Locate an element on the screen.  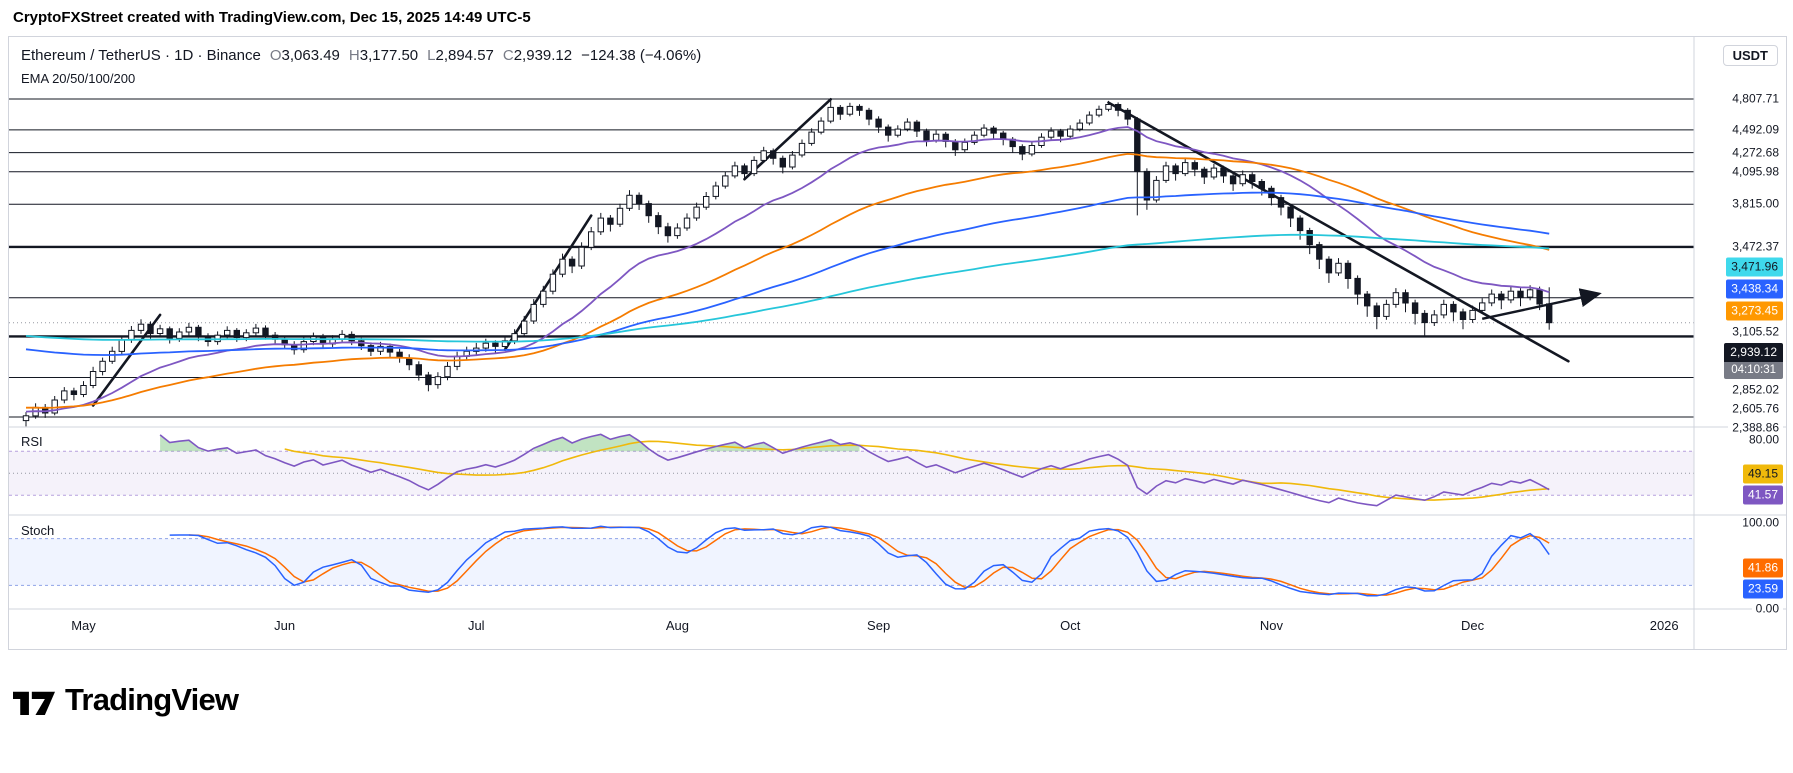
time-axis-label: Jul is located at coordinates (476, 625).